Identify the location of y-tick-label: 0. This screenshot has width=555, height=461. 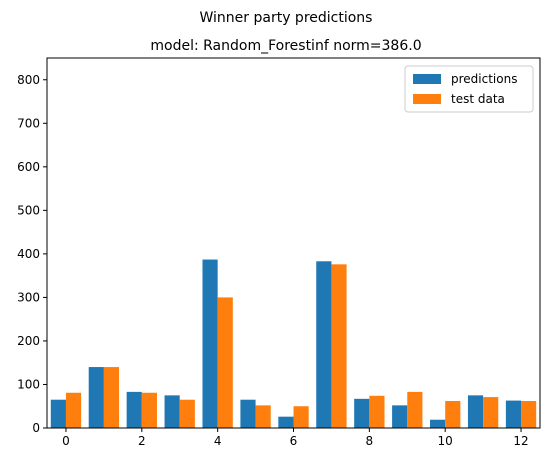
(36, 428).